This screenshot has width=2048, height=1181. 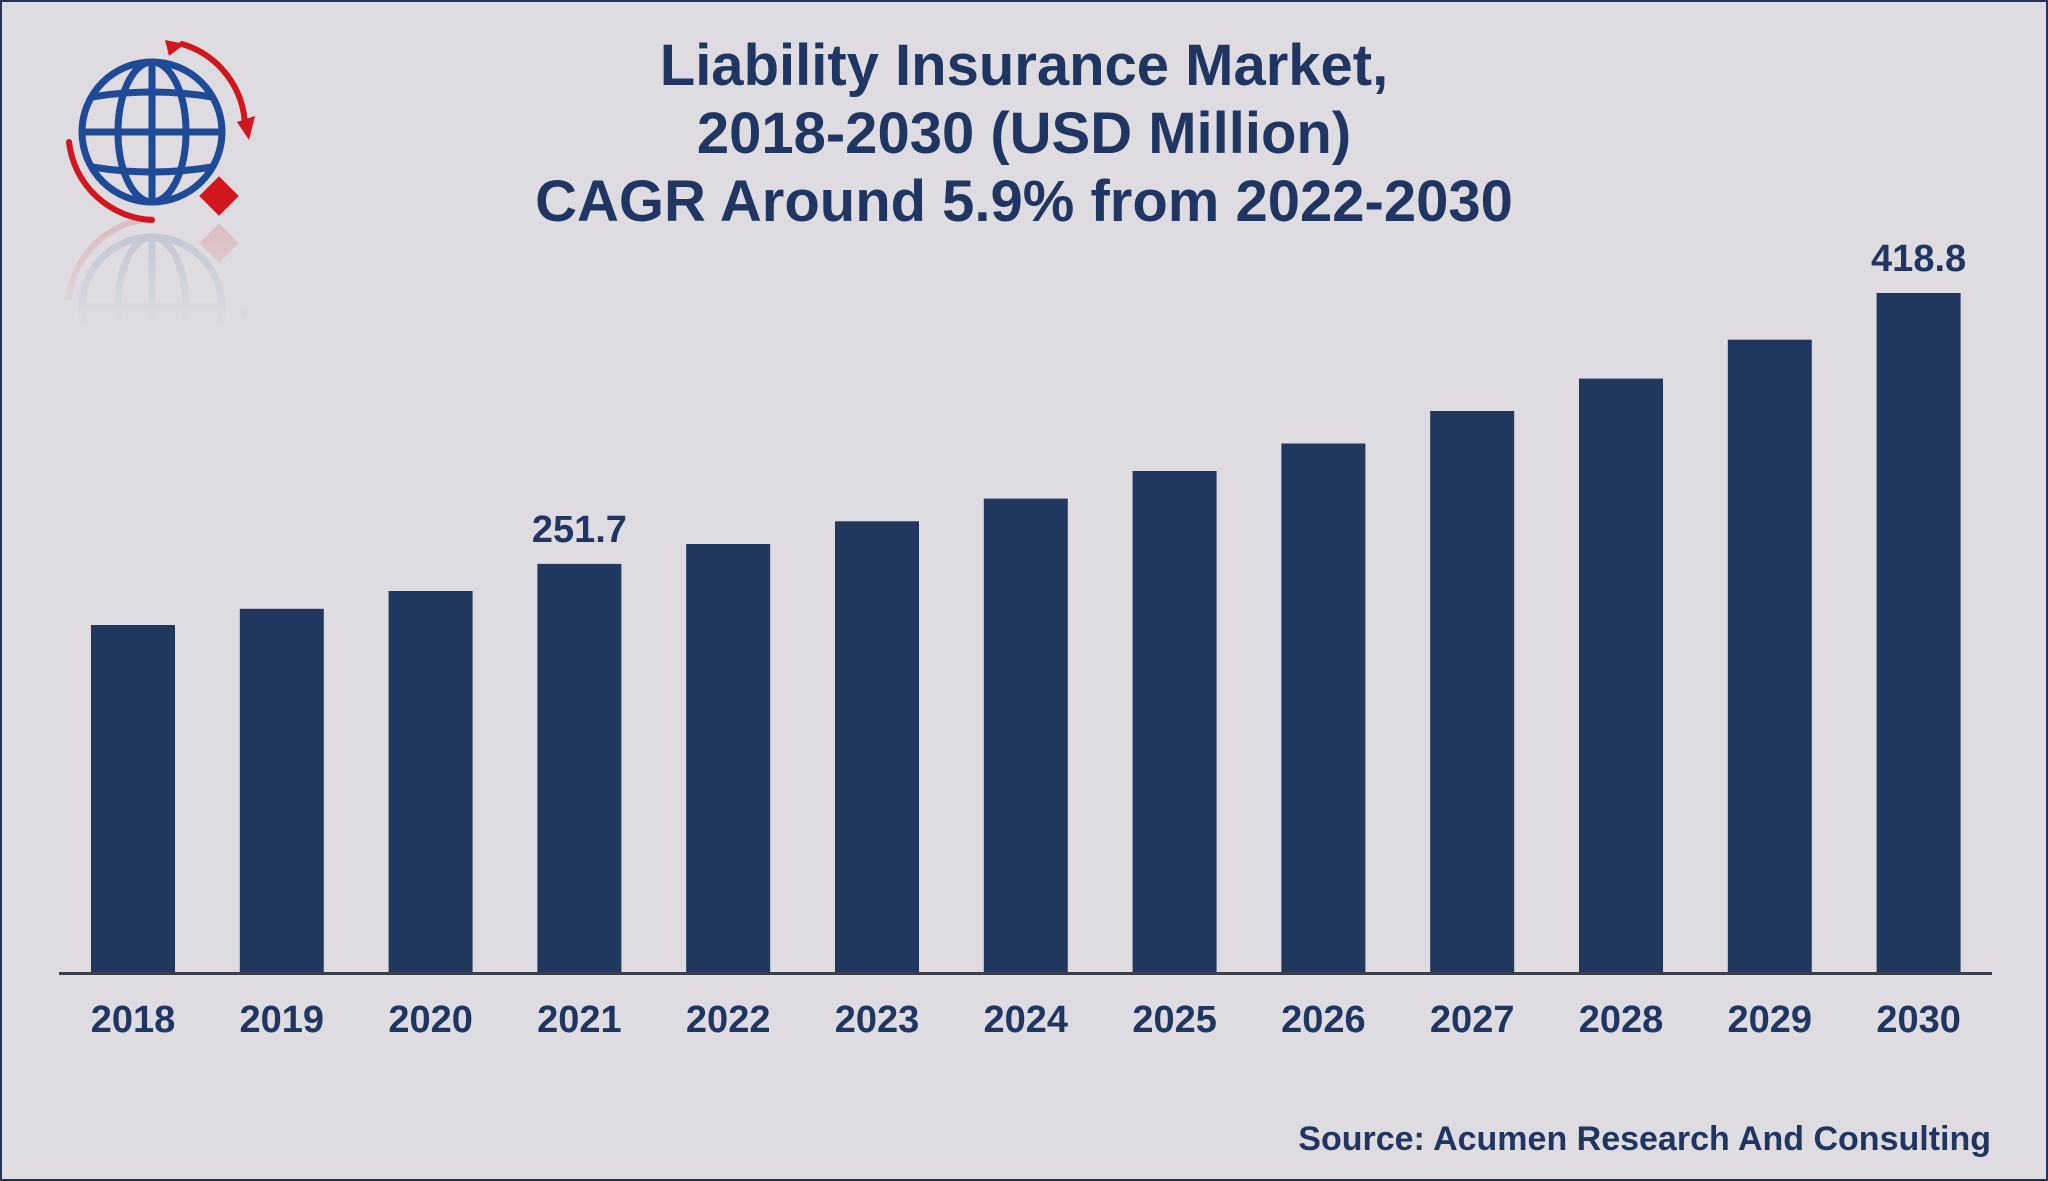 What do you see at coordinates (1918, 632) in the screenshot?
I see `bar-2030` at bounding box center [1918, 632].